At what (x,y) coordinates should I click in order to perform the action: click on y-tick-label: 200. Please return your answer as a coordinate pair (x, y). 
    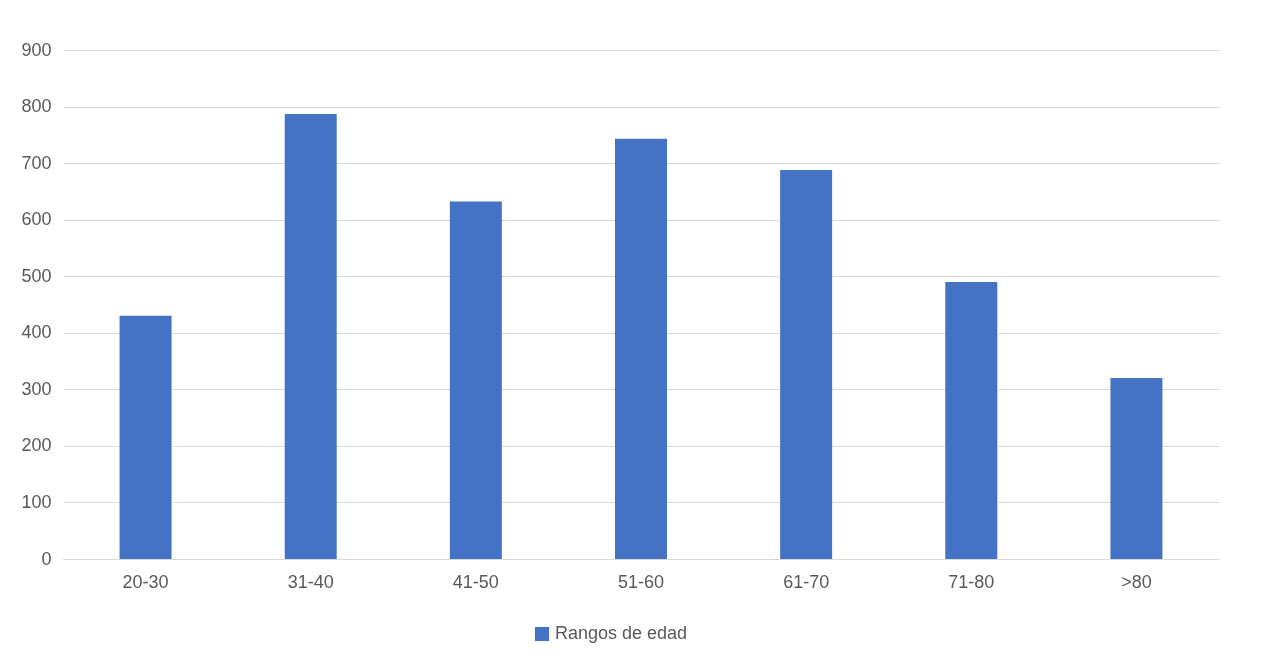
    Looking at the image, I should click on (36, 445).